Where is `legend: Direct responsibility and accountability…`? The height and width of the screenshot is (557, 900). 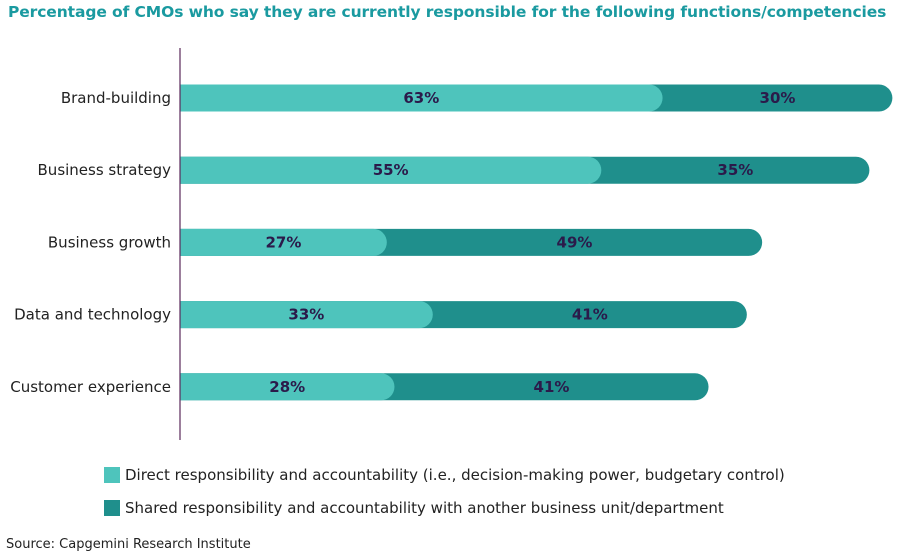 legend: Direct responsibility and accountability… is located at coordinates (444, 497).